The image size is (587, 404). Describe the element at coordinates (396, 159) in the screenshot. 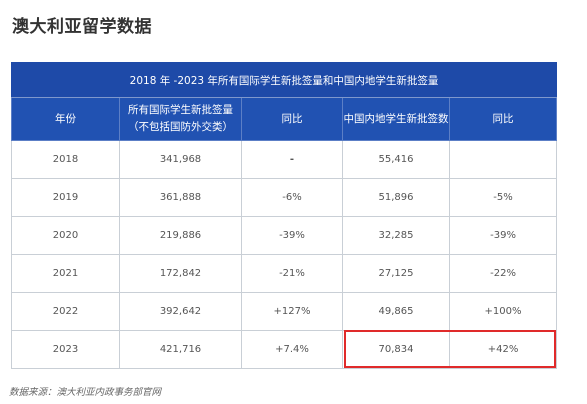

I see `cell-china: 55,416` at that location.